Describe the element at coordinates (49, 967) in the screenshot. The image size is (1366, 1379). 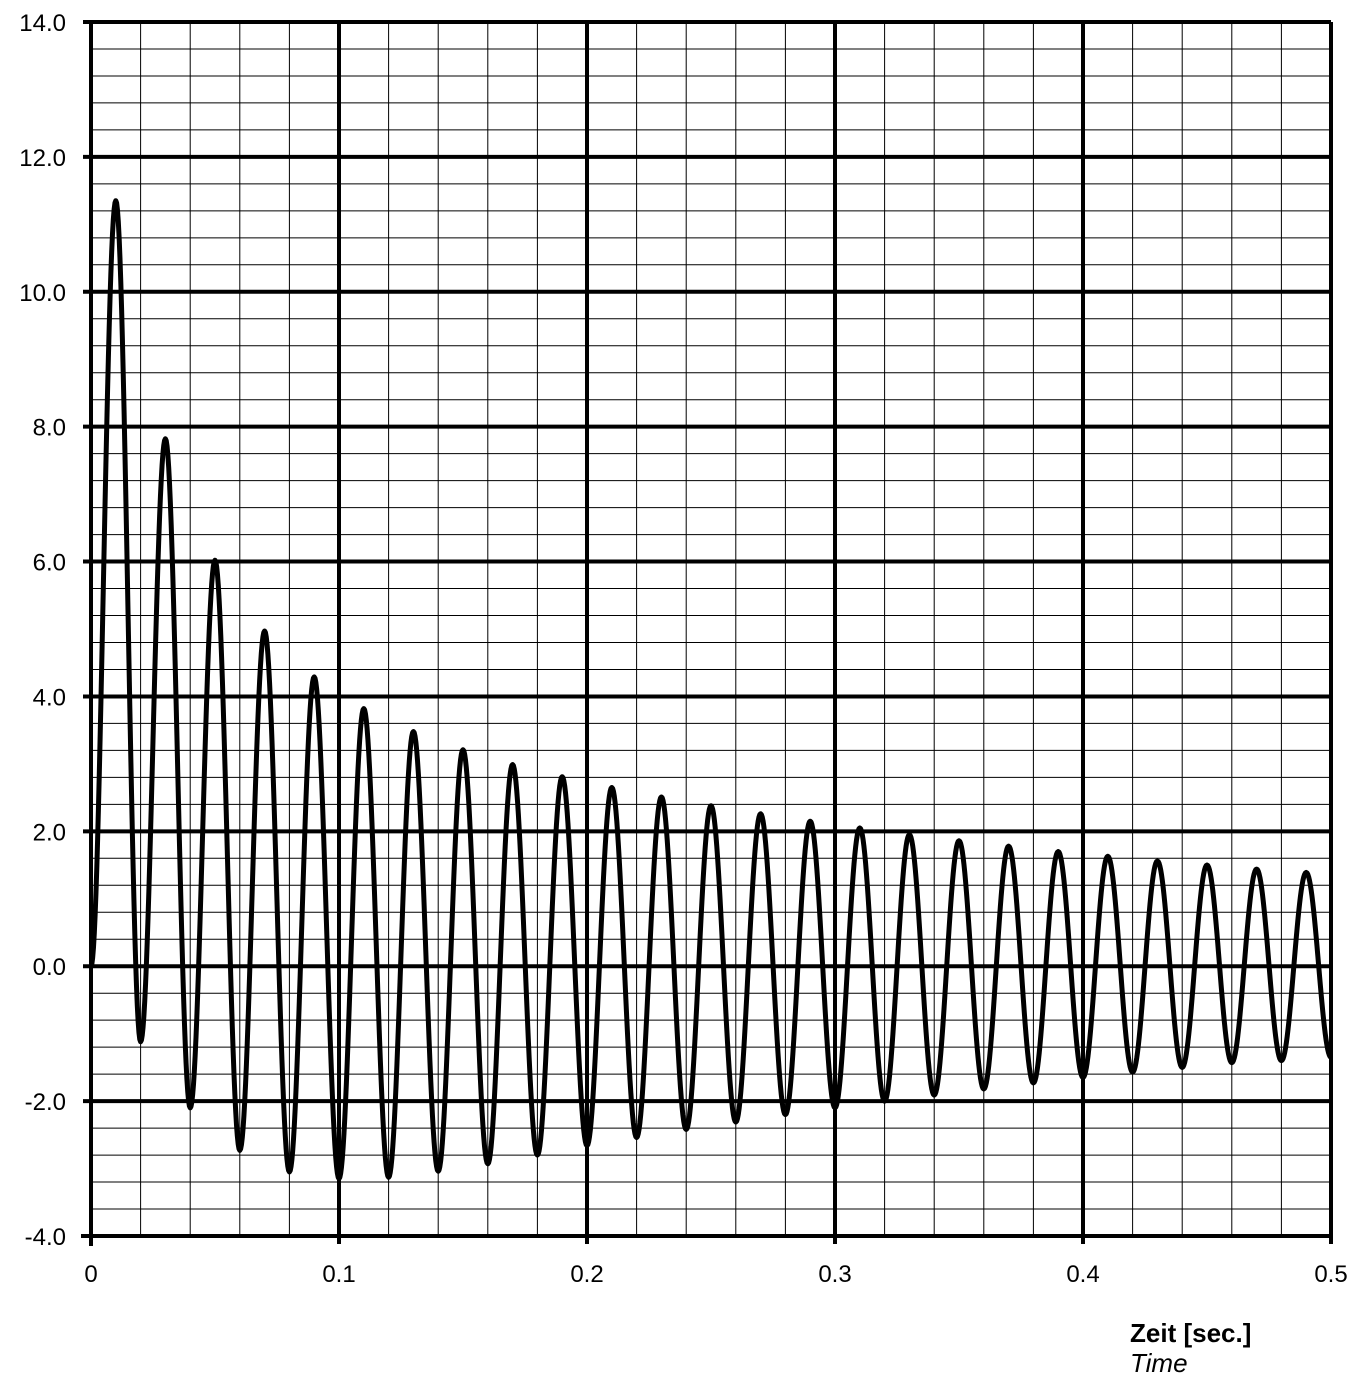
I see `y-tick-label: 0.0` at that location.